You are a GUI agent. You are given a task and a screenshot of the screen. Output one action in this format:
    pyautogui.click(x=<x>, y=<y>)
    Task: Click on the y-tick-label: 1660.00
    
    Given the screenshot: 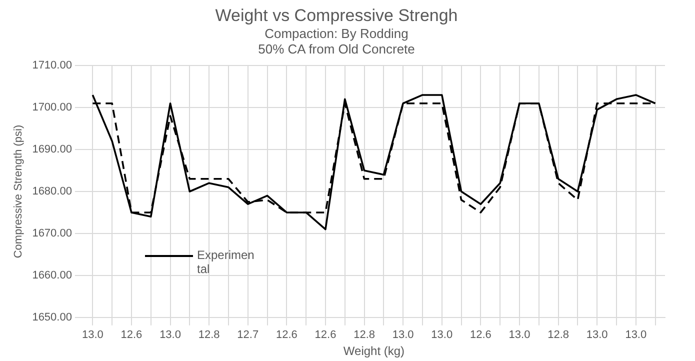 What is the action you would take?
    pyautogui.click(x=52, y=275)
    